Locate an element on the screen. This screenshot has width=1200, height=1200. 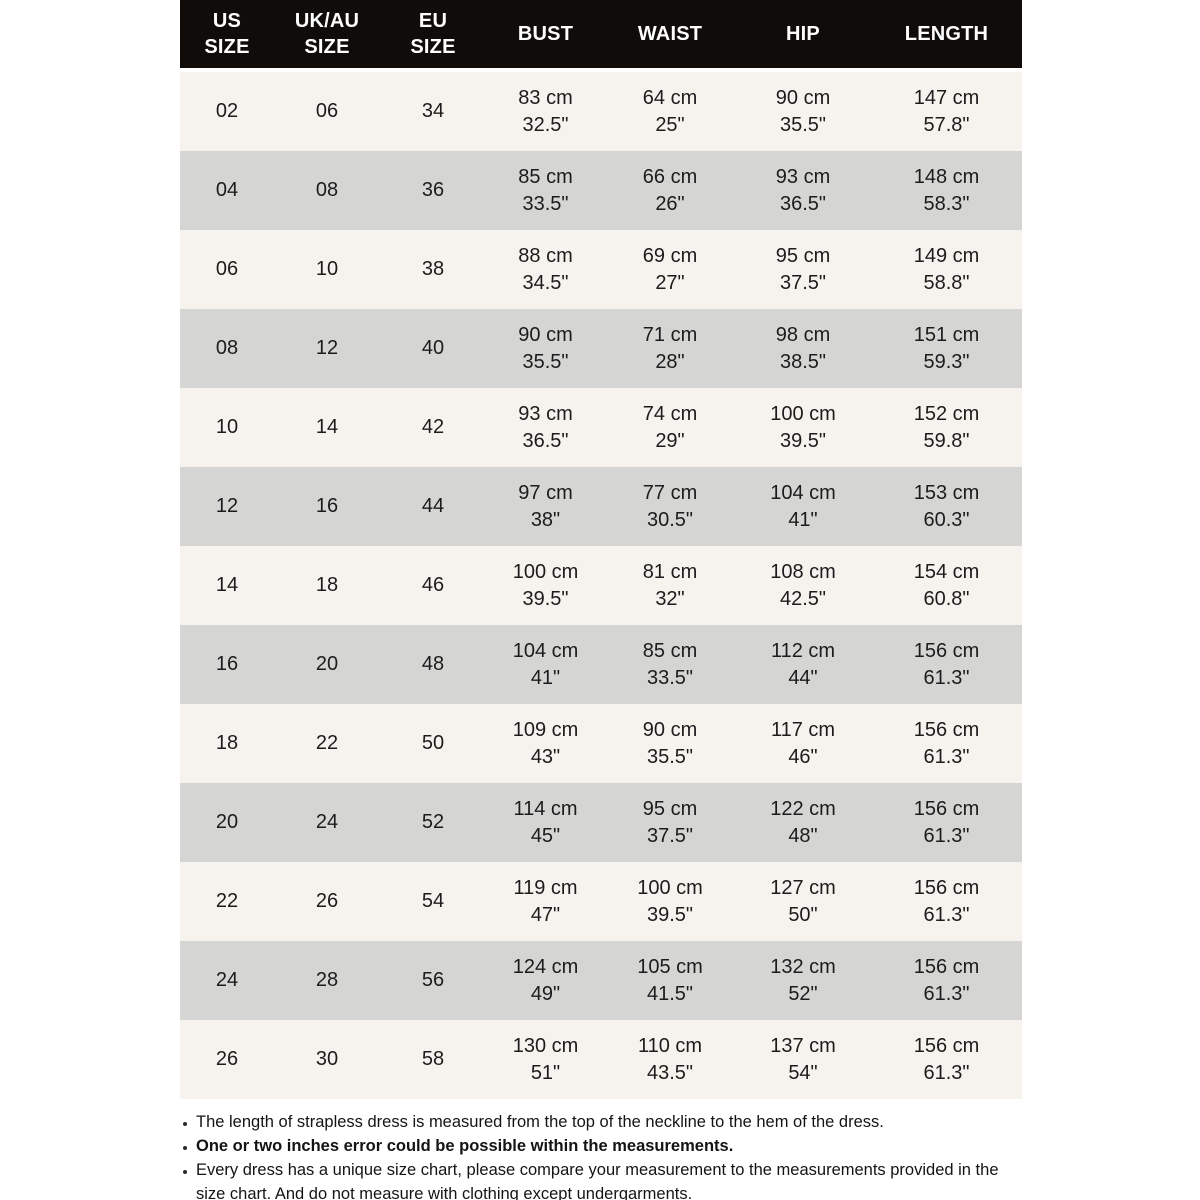
cell-waist: 64 cm 25" is located at coordinates (670, 111).